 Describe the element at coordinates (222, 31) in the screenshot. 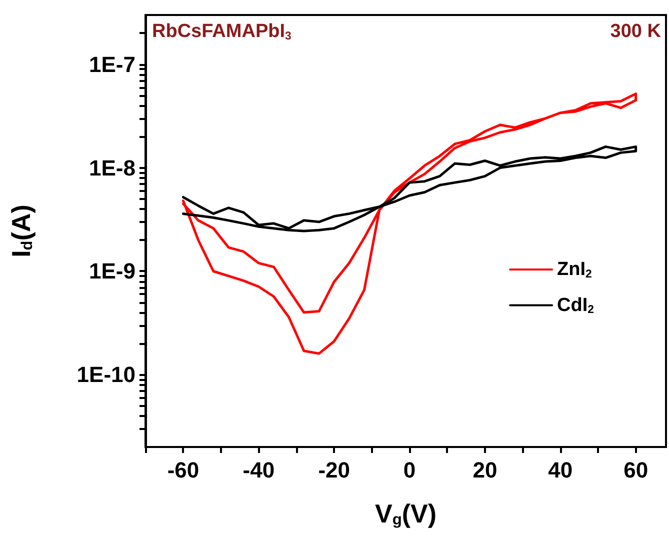

I see `annotation: RbCsFAMAPbI3` at that location.